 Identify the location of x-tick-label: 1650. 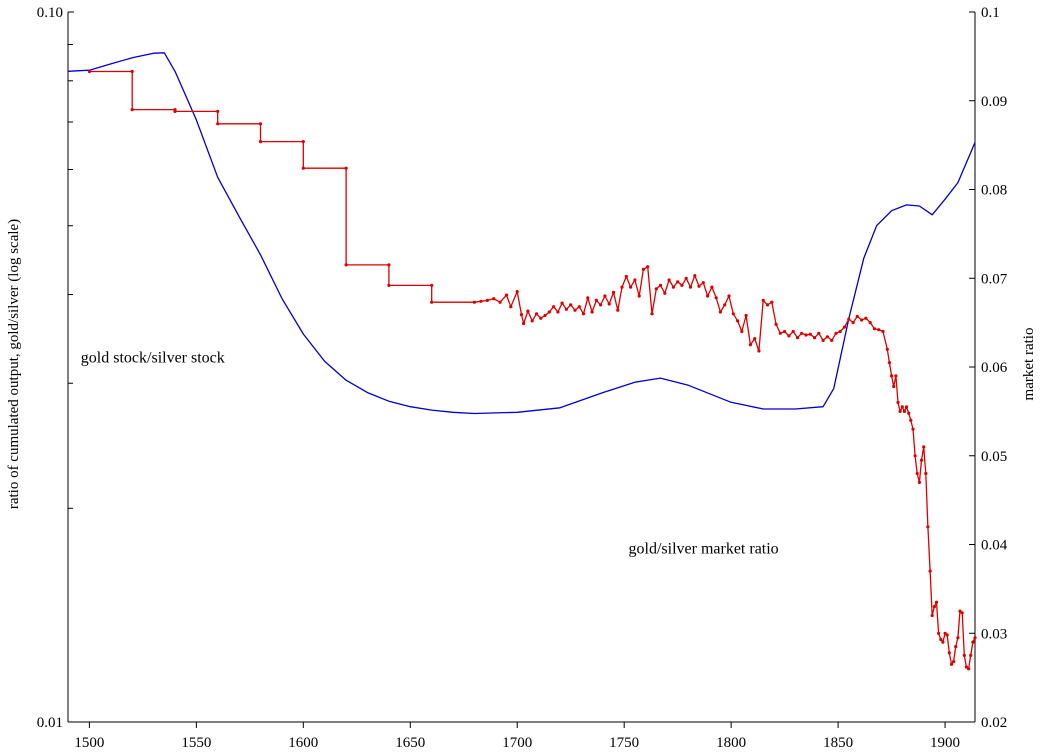
(410, 743).